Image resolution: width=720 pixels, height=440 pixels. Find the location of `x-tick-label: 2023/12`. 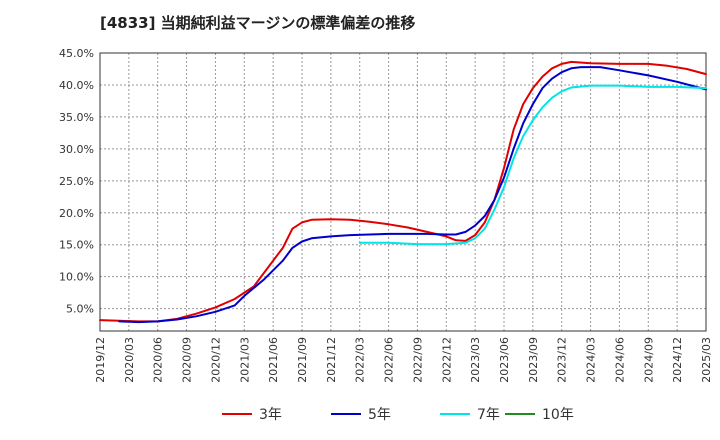

x-tick-label: 2023/12 is located at coordinates (562, 360).